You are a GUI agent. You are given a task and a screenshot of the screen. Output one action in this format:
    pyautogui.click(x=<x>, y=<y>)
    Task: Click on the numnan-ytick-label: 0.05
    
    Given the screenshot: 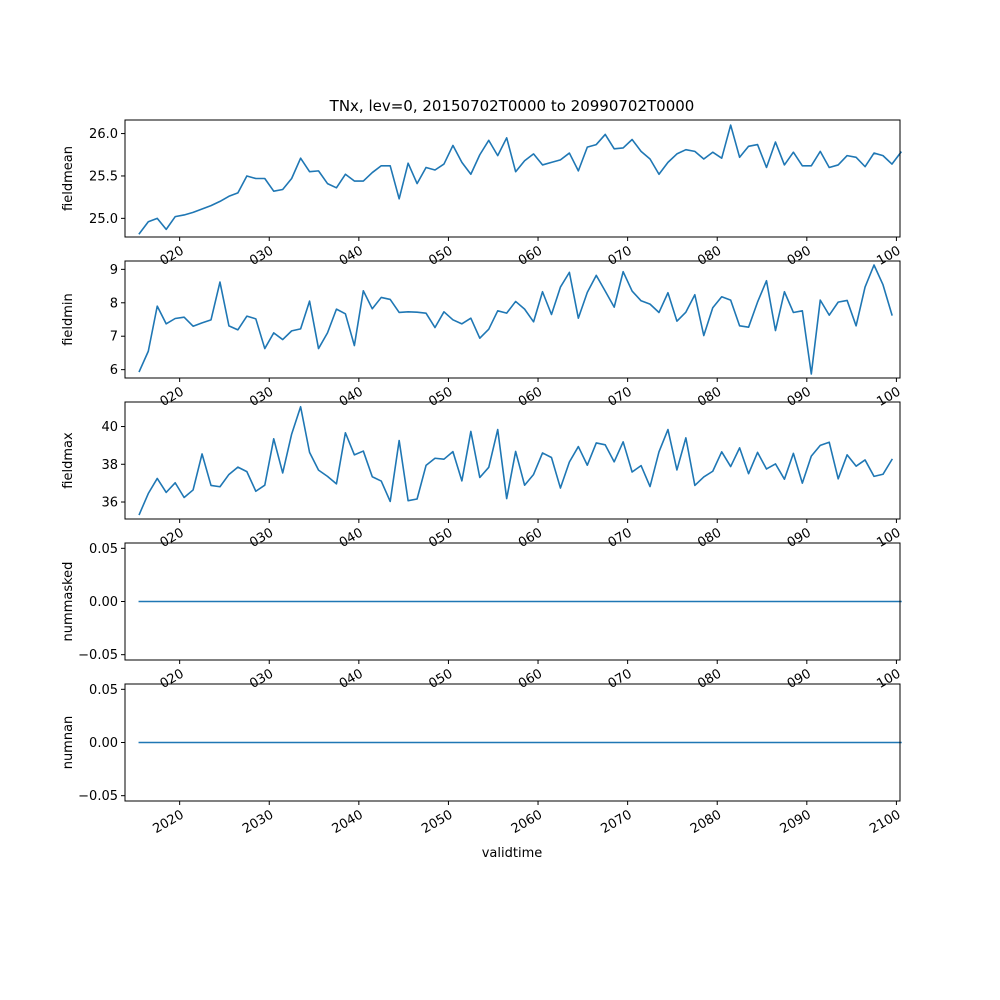 What is the action you would take?
    pyautogui.click(x=103, y=690)
    